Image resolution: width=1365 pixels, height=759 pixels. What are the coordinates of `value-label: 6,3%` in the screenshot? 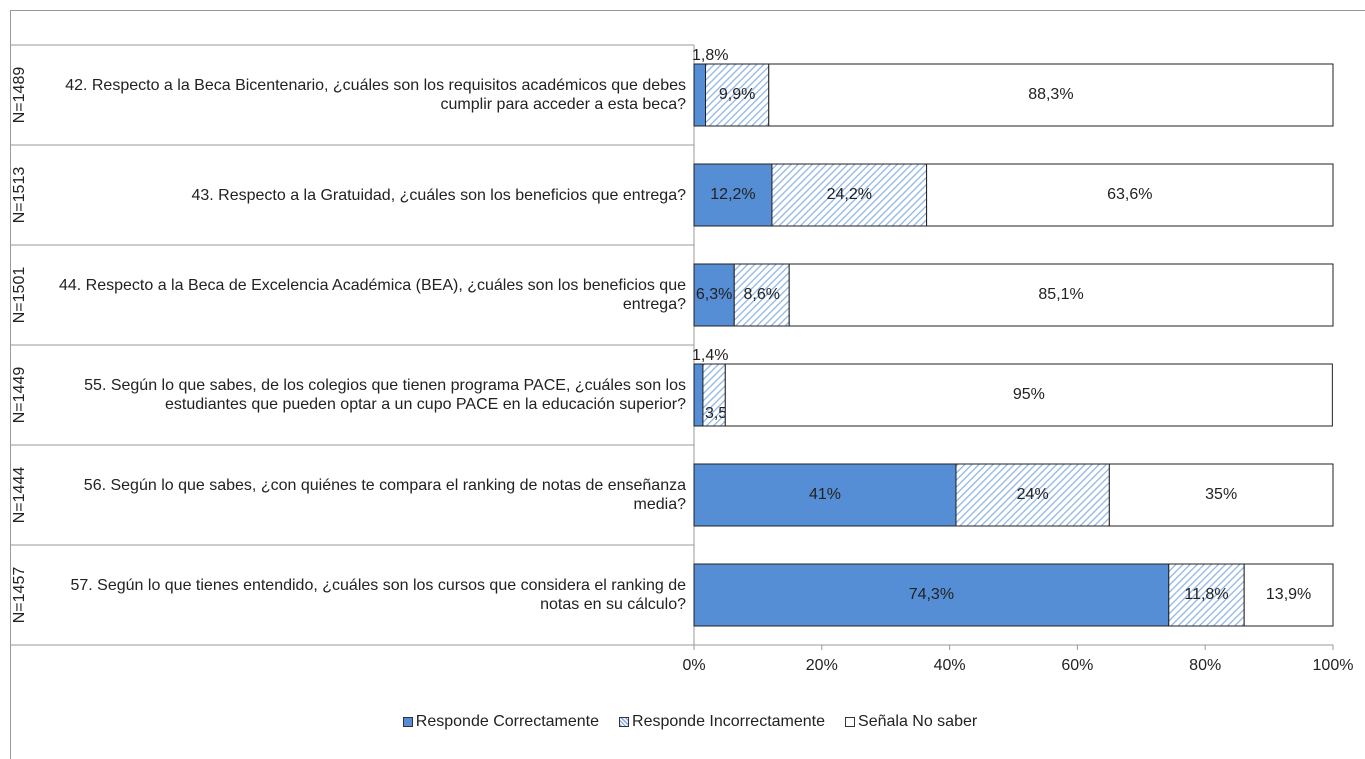 It's located at (714, 294).